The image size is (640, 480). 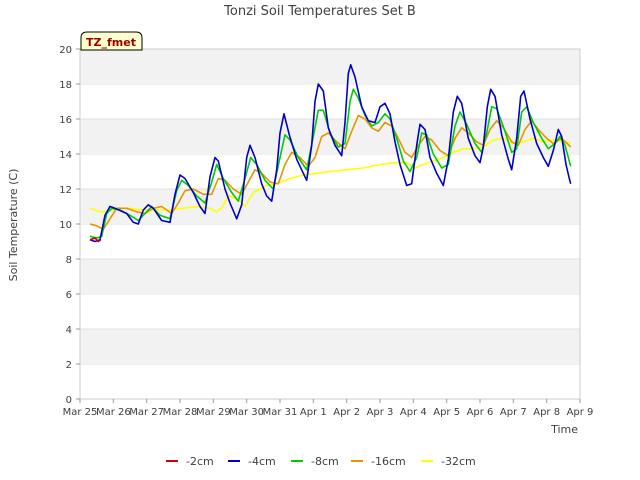 I want to click on station-label: TZ_fmet, so click(x=111, y=42).